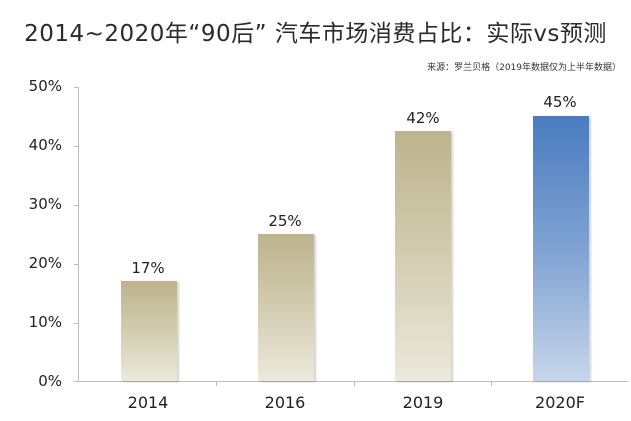  Describe the element at coordinates (560, 402) in the screenshot. I see `x-tick-label: 2020F` at that location.